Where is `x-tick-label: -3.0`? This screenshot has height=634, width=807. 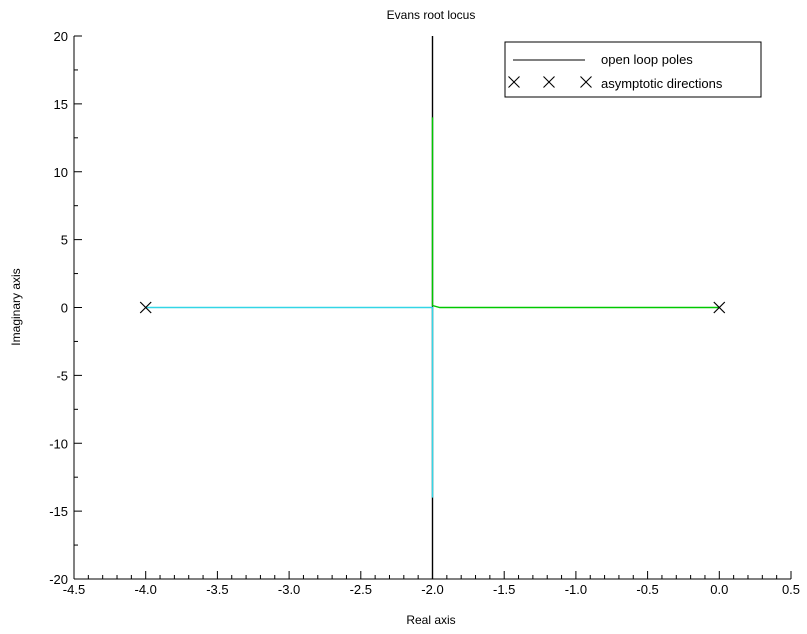 x-tick-label: -3.0 is located at coordinates (289, 589).